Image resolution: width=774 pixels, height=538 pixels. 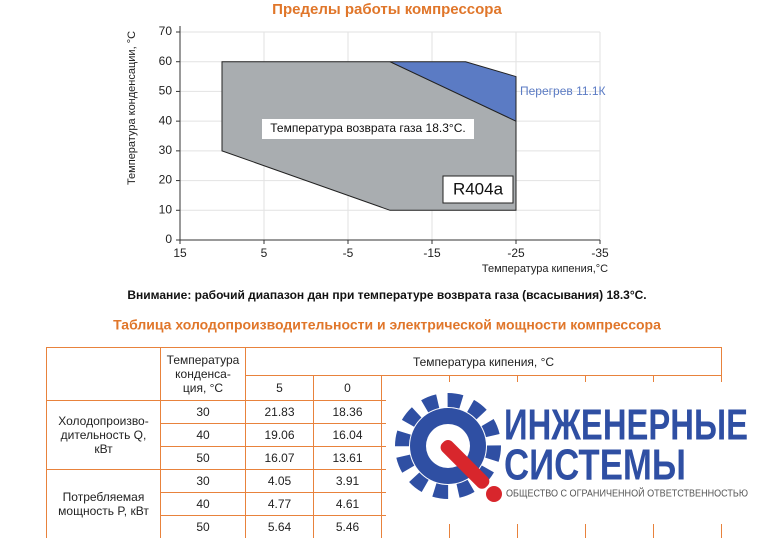 I want to click on x-axis-label: Температура кипения,°С, so click(x=545, y=269).